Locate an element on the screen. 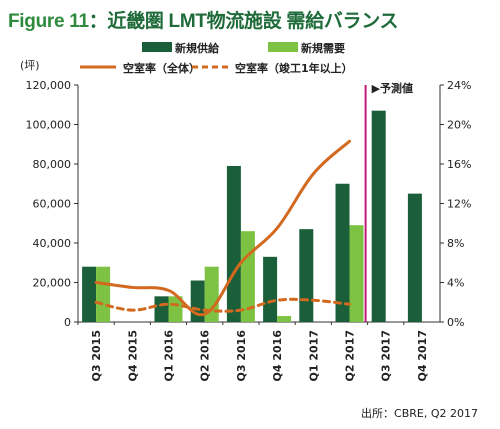 This screenshot has width=500, height=429. y-left-unit-label: (坪) is located at coordinates (30, 65).